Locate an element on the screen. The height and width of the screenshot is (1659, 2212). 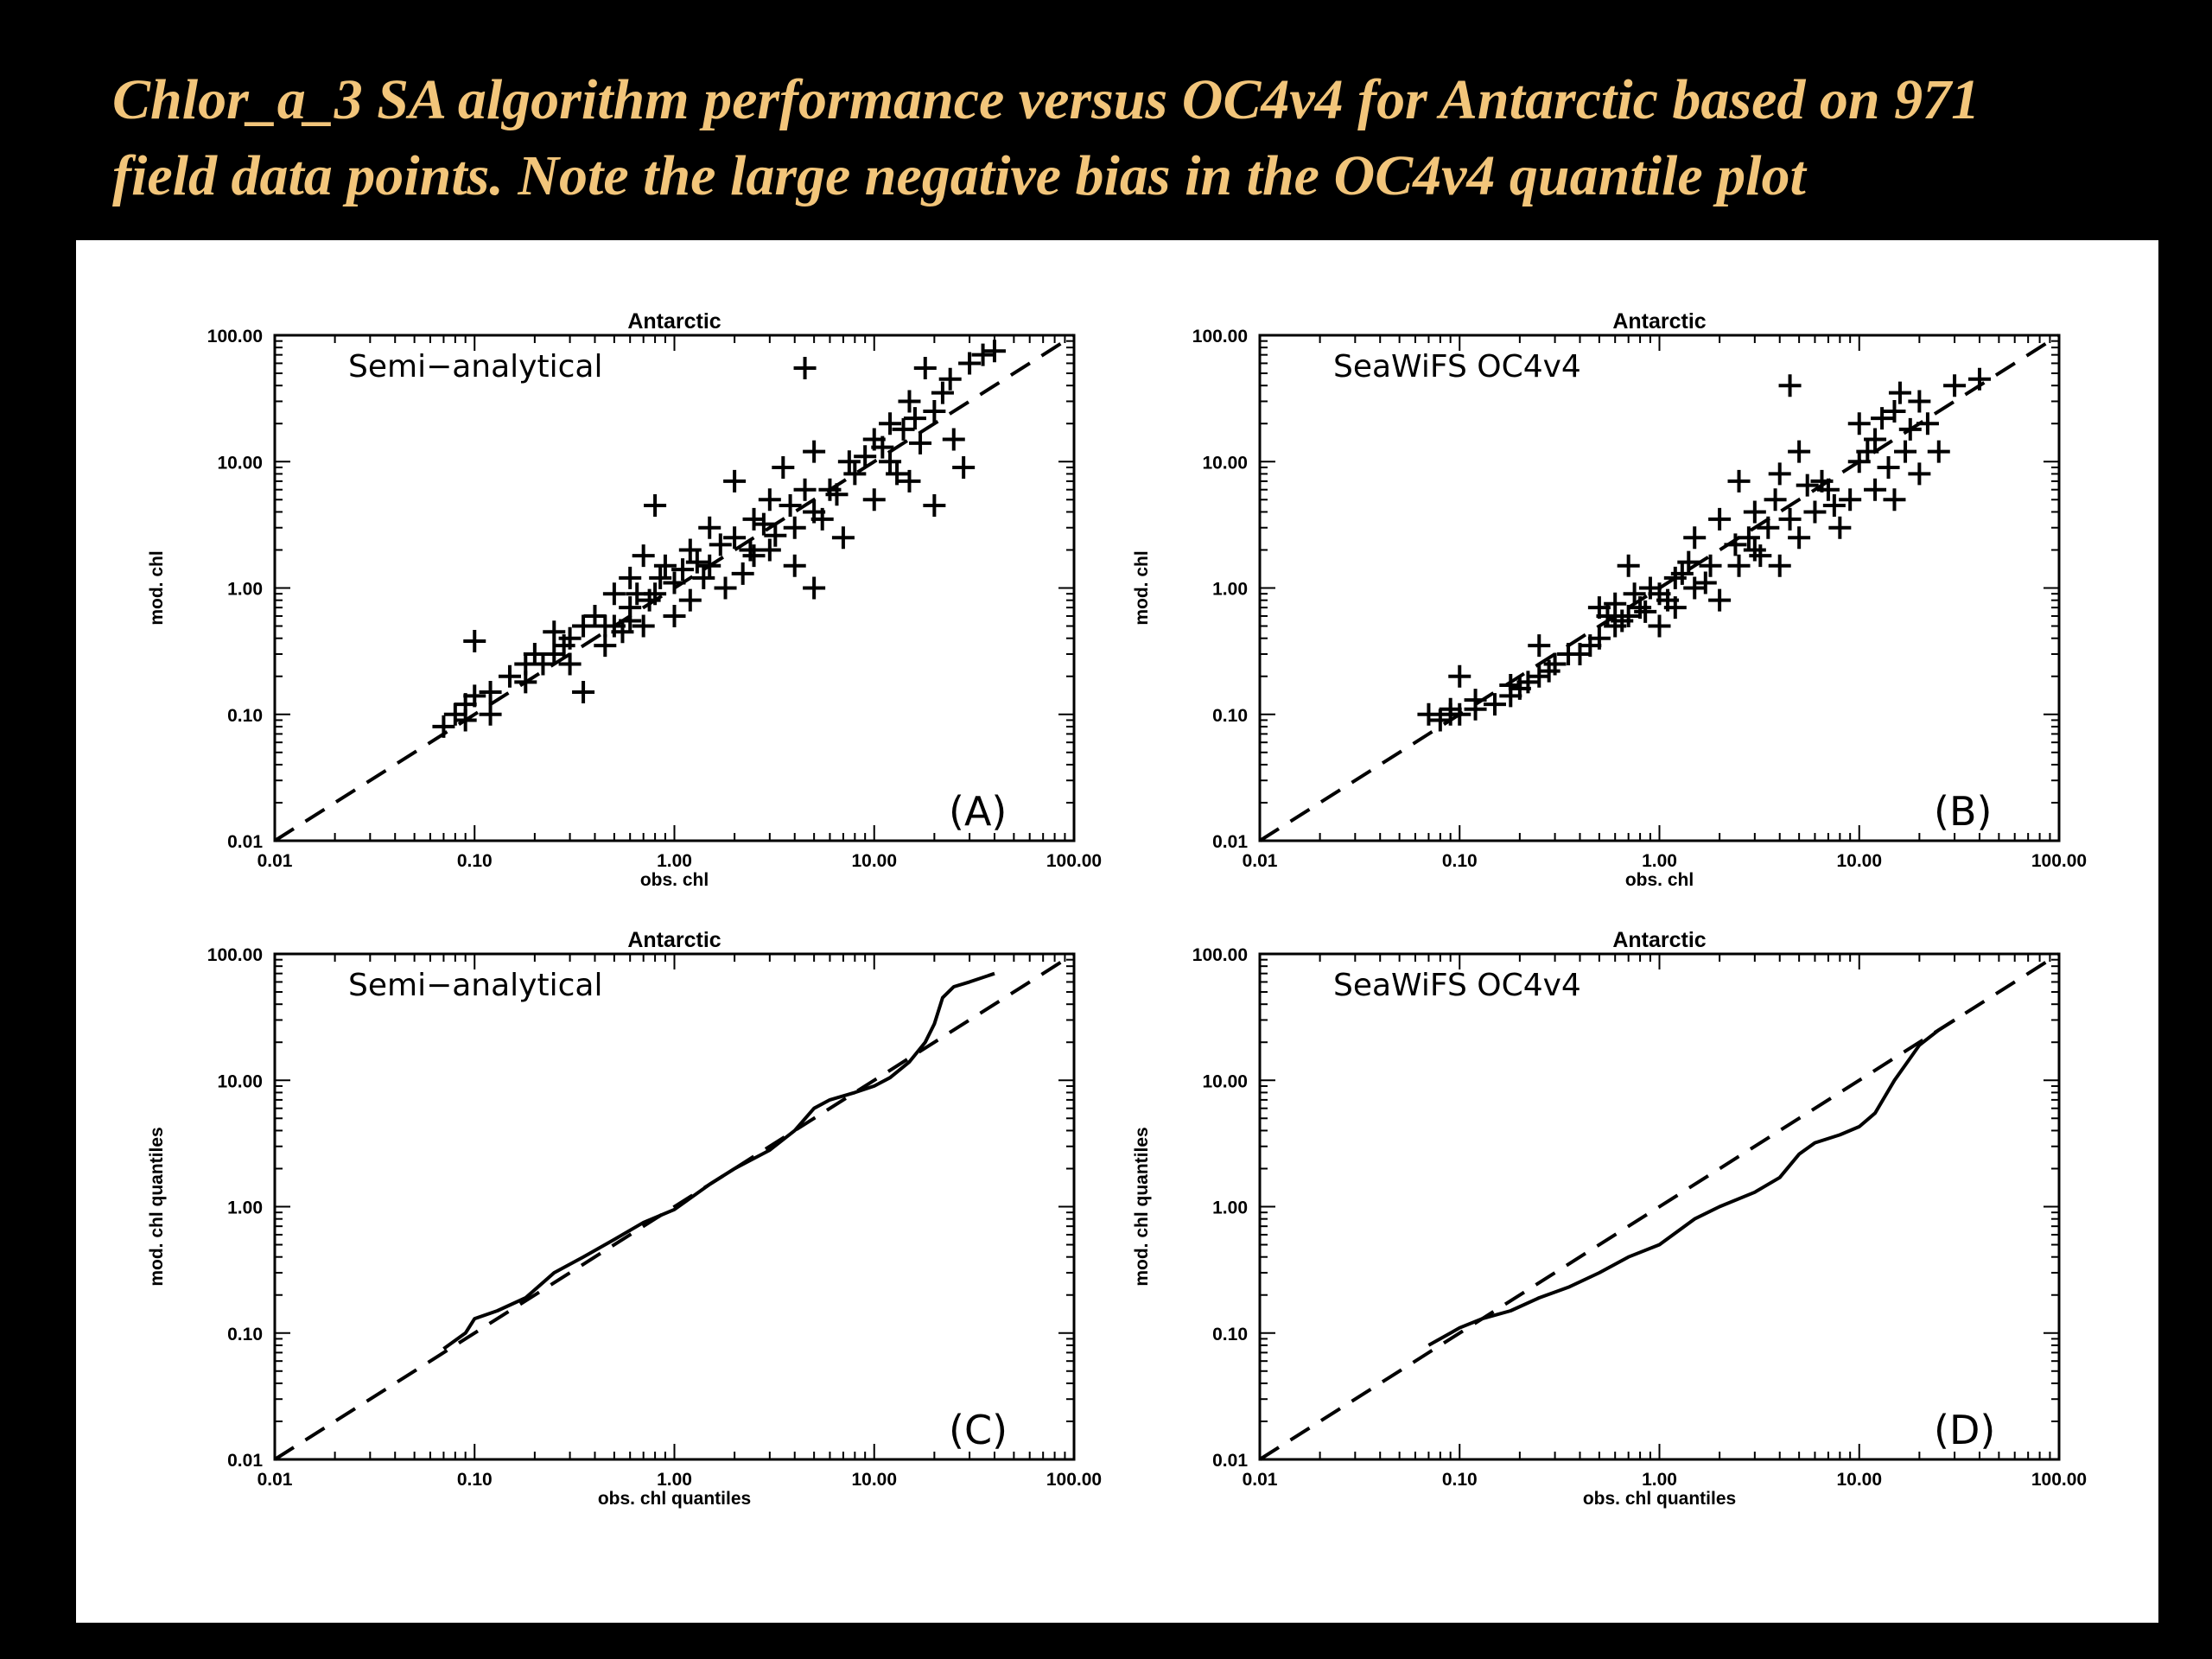
panel-letter: (A) is located at coordinates (978, 811).